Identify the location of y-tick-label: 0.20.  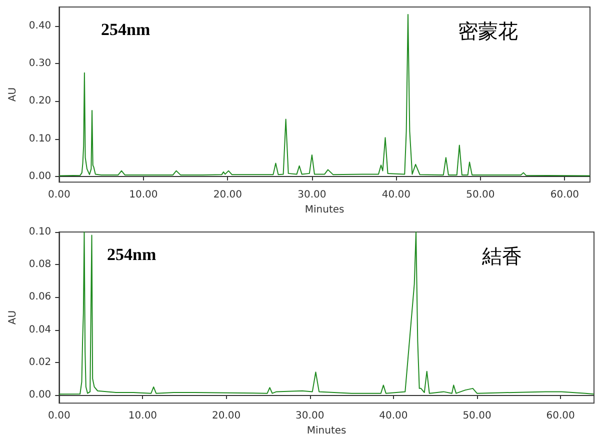
(40, 101).